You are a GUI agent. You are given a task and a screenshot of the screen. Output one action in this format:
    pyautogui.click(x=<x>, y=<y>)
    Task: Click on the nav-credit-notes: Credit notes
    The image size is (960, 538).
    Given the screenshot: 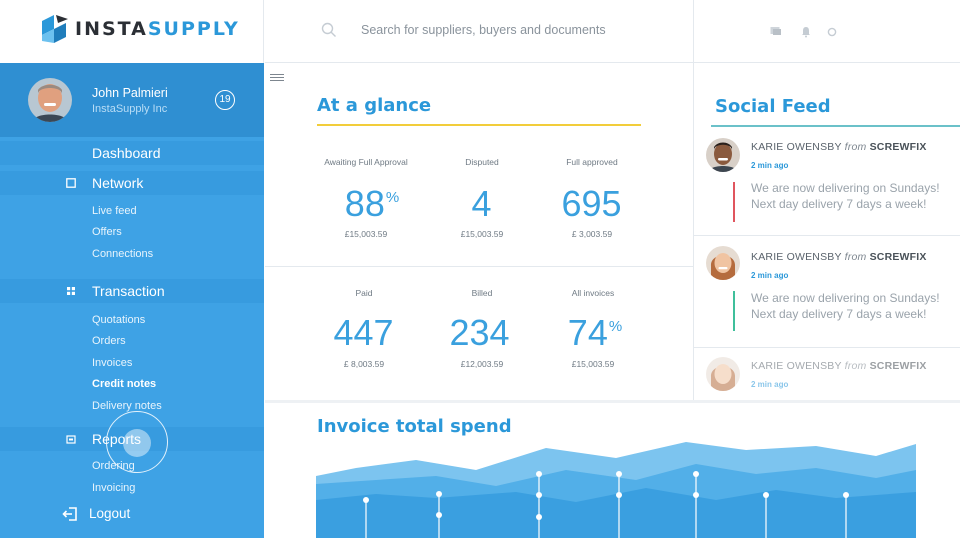 What is the action you would take?
    pyautogui.click(x=124, y=384)
    